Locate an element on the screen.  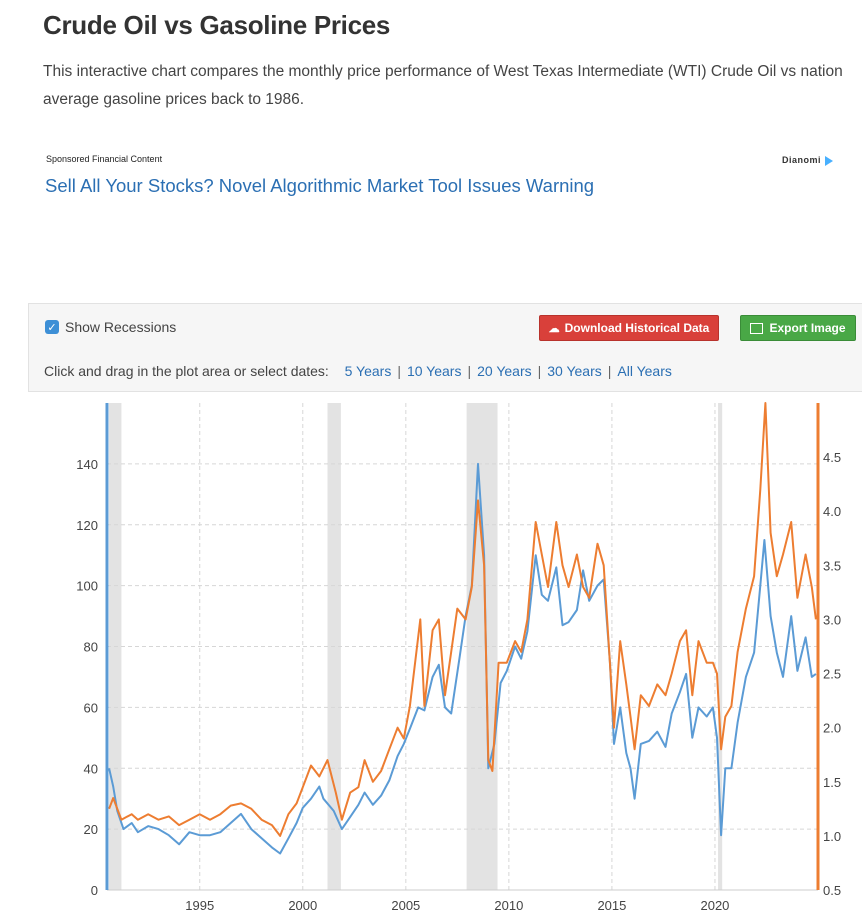
left-axis-tick-label: 80 is located at coordinates (91, 647).